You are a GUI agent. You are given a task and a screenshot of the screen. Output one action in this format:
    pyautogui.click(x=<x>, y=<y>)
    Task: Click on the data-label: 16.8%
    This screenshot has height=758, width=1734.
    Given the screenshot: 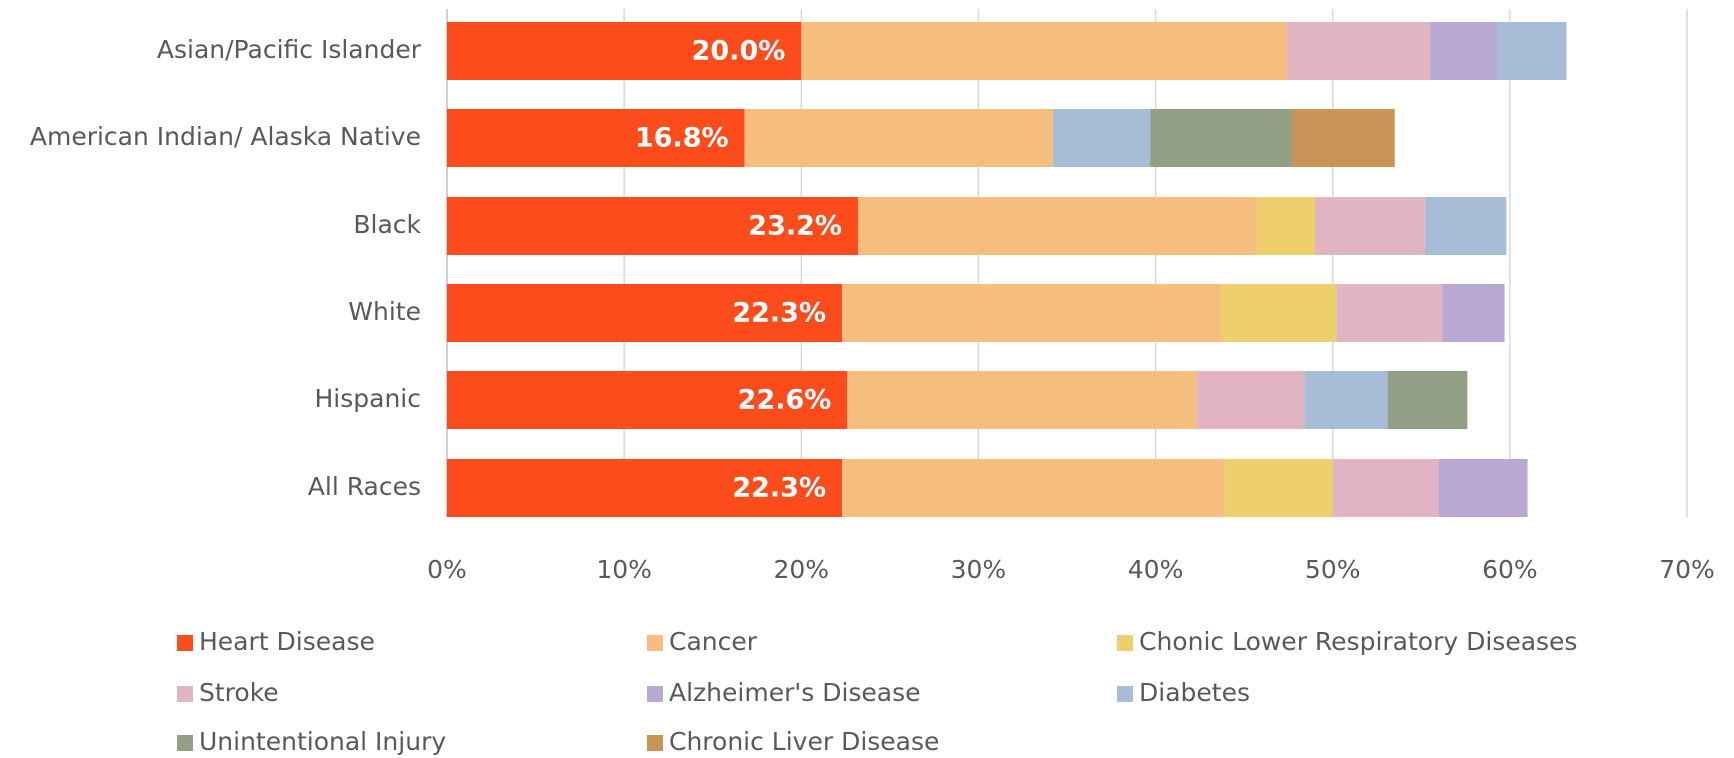 What is the action you would take?
    pyautogui.click(x=682, y=138)
    